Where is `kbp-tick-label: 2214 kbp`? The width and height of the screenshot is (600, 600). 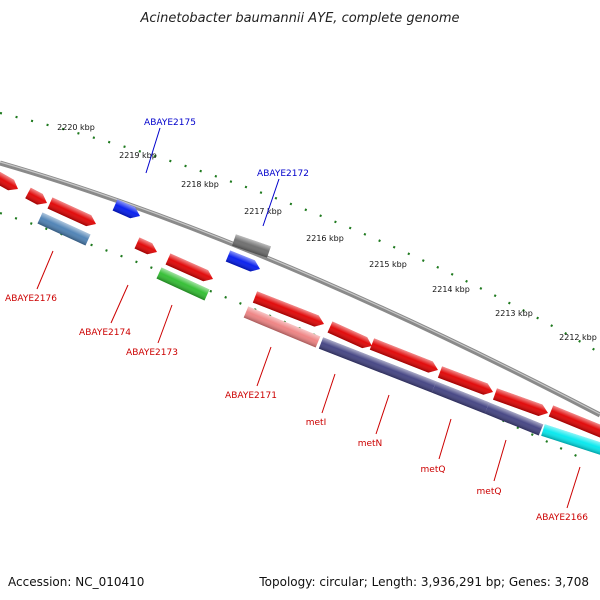 kbp-tick-label: 2214 kbp is located at coordinates (451, 289).